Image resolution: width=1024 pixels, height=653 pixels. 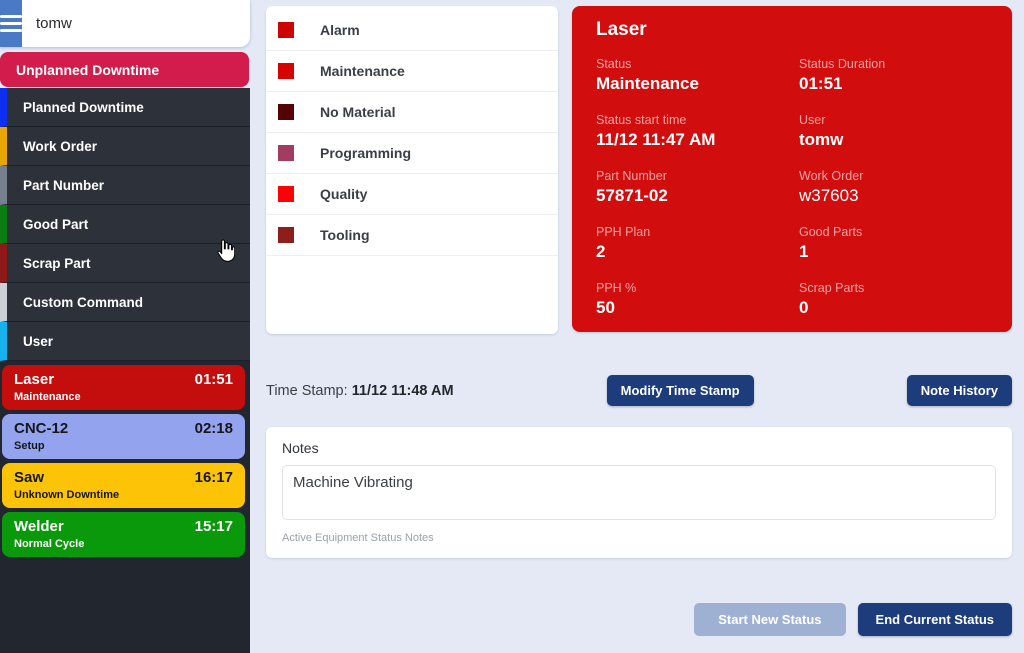 I want to click on sidebar-item-user: User, so click(x=125, y=341).